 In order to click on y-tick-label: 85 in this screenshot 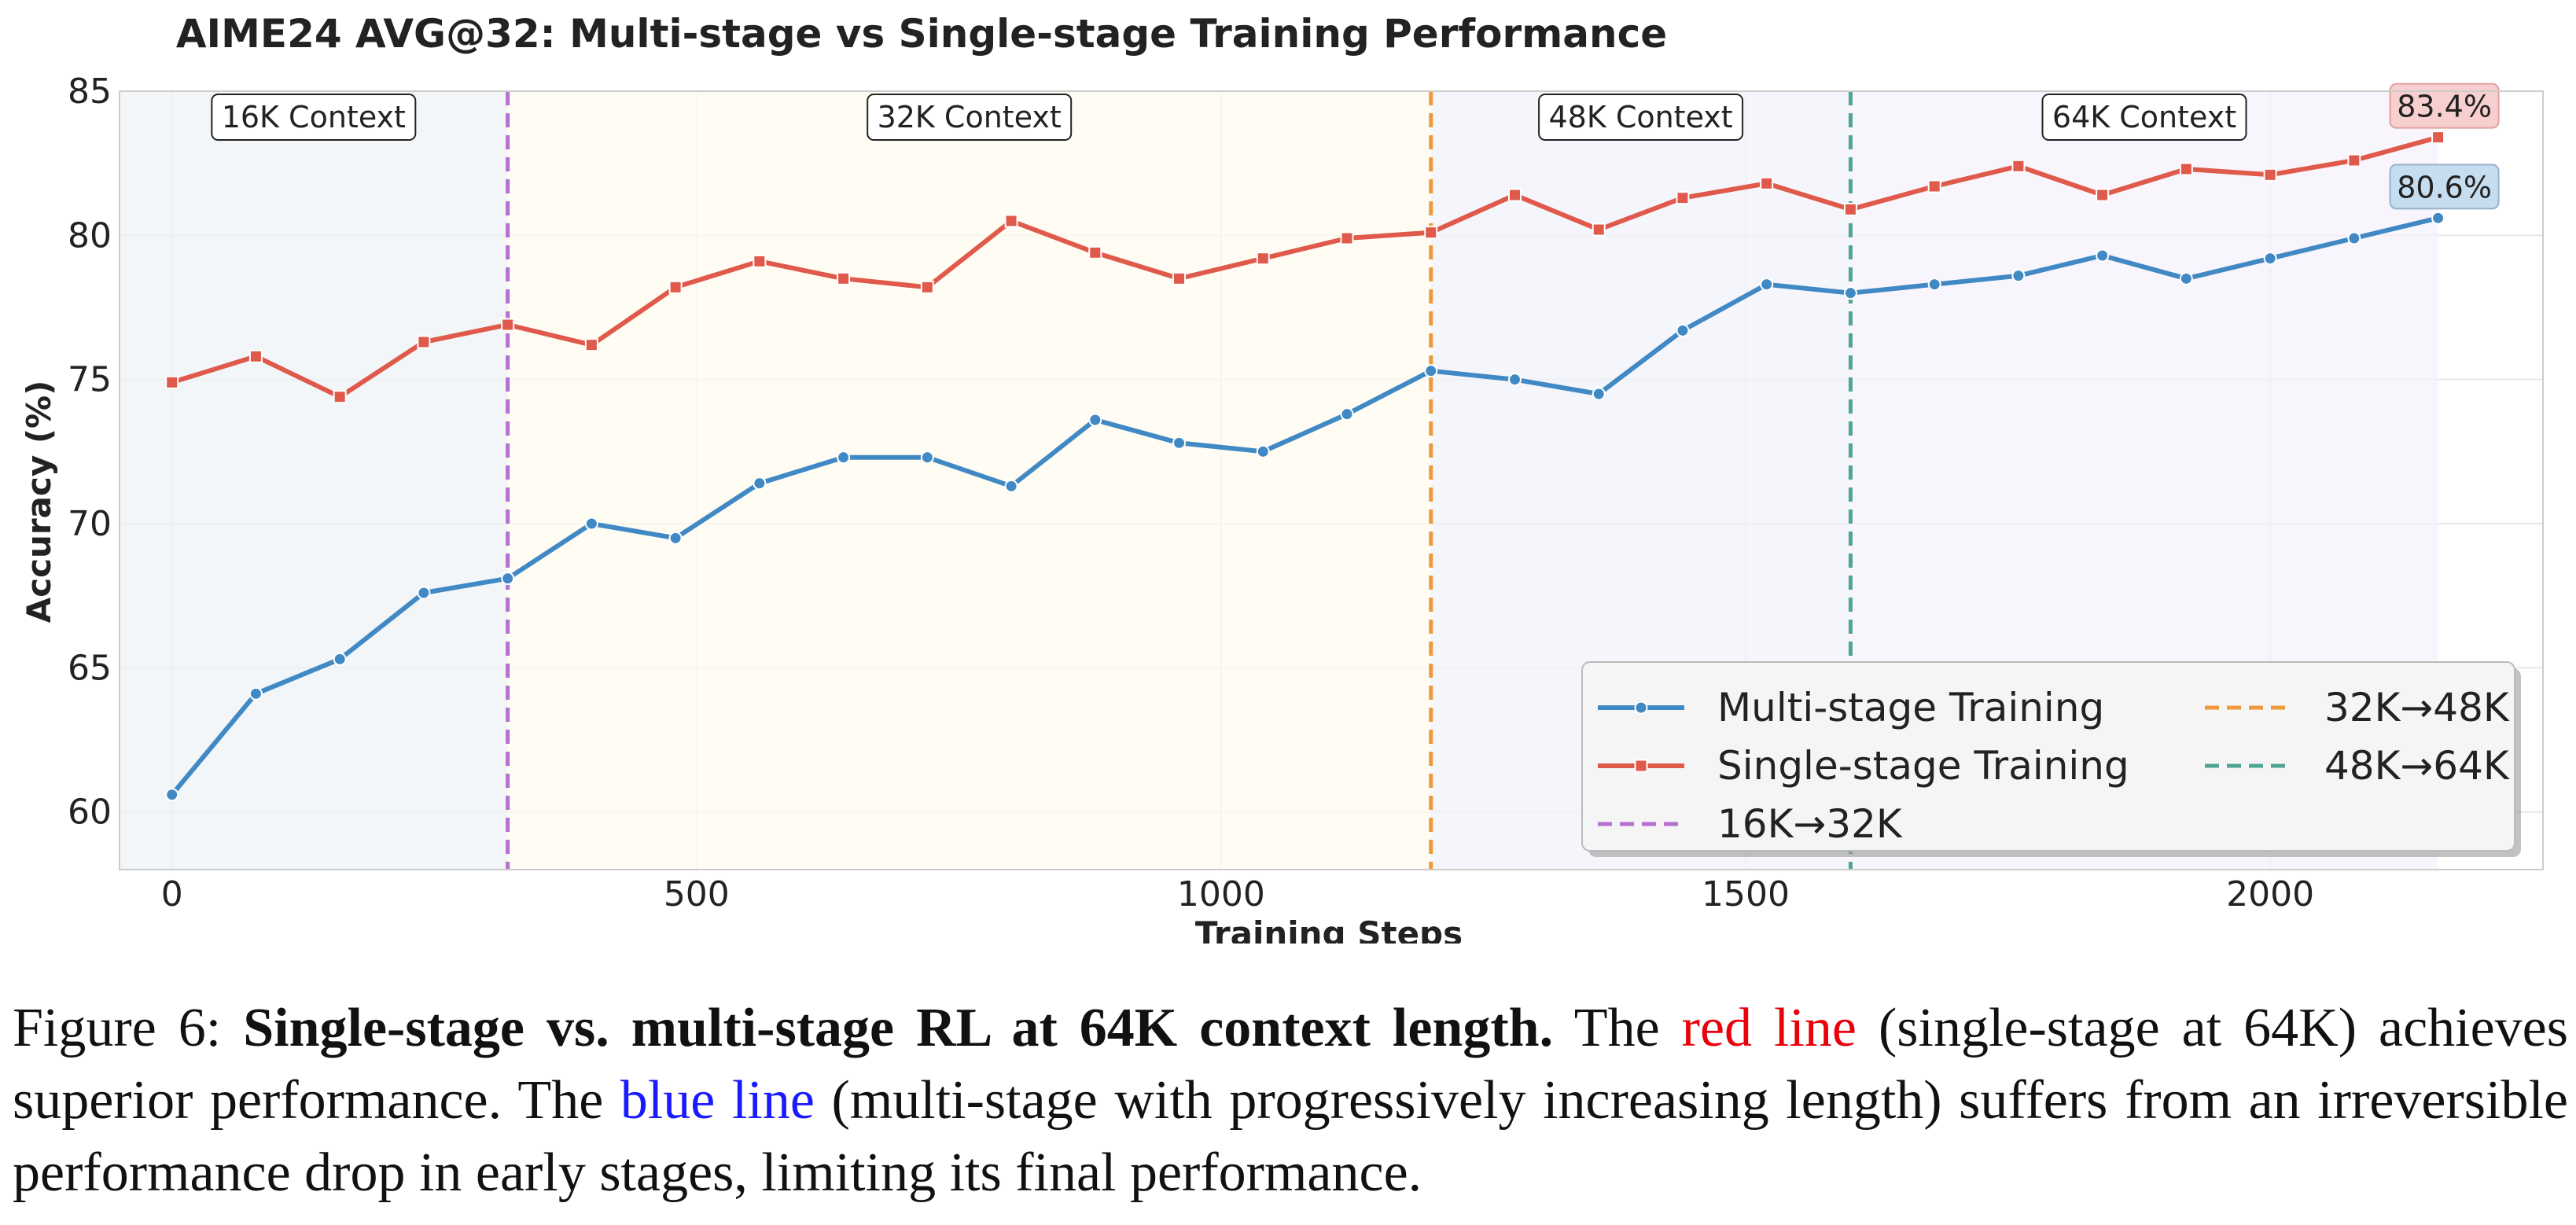, I will do `click(90, 92)`.